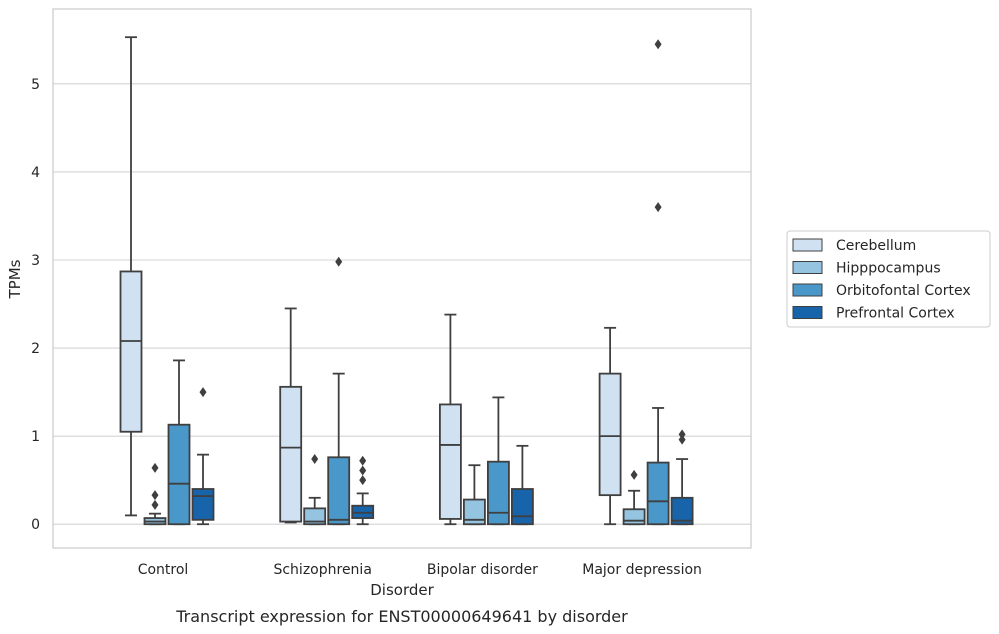 The width and height of the screenshot is (999, 634). What do you see at coordinates (903, 291) in the screenshot?
I see `legend-label: Orbitofontal Cortex` at bounding box center [903, 291].